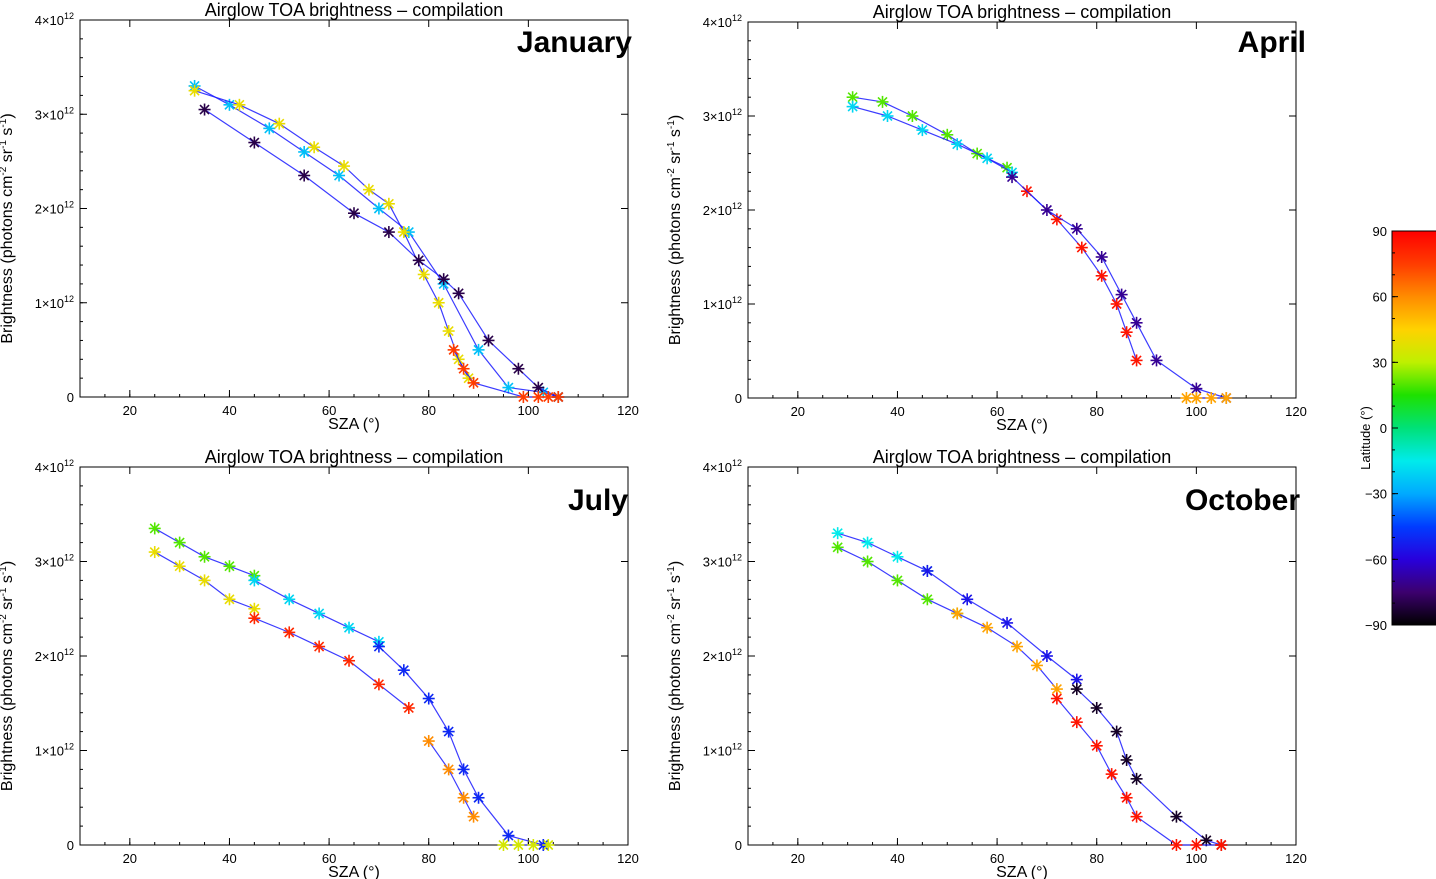 This screenshot has height=879, width=1436. Describe the element at coordinates (1380, 231) in the screenshot. I see `colorbar-tick-label: 90` at that location.